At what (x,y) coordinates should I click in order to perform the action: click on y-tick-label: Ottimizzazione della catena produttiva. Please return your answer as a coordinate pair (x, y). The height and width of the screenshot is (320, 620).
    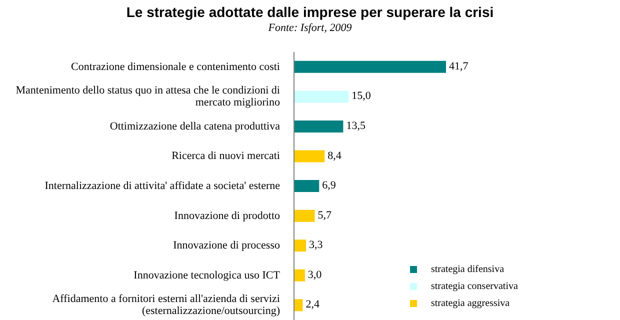
    Looking at the image, I should click on (195, 126).